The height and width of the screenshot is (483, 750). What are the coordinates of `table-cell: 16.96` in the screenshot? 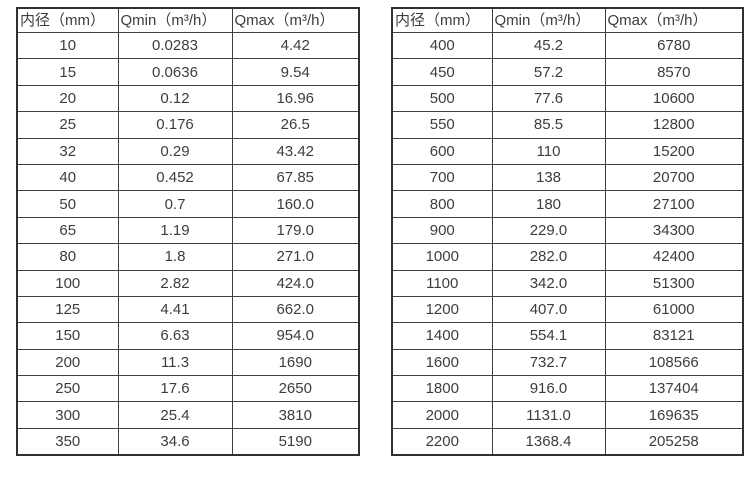 It's located at (295, 98).